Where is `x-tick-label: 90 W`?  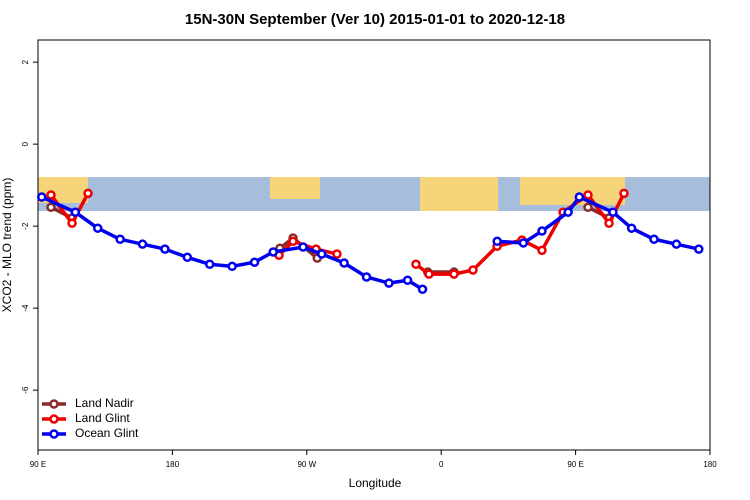 x-tick-label: 90 W is located at coordinates (306, 464).